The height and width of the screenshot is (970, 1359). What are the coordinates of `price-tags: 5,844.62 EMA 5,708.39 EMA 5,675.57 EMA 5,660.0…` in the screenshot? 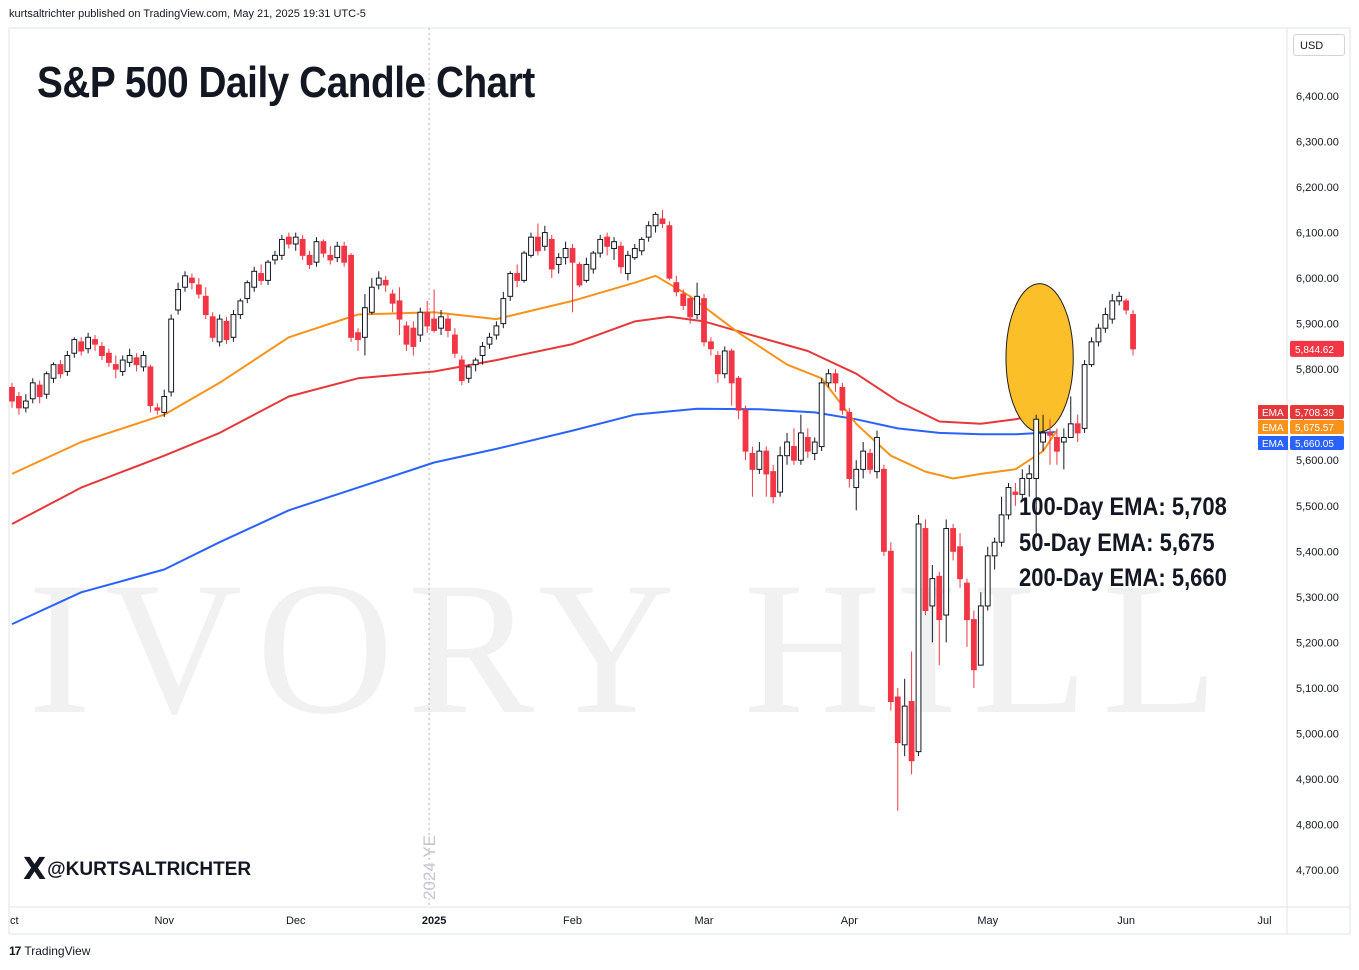 It's located at (1301, 395).